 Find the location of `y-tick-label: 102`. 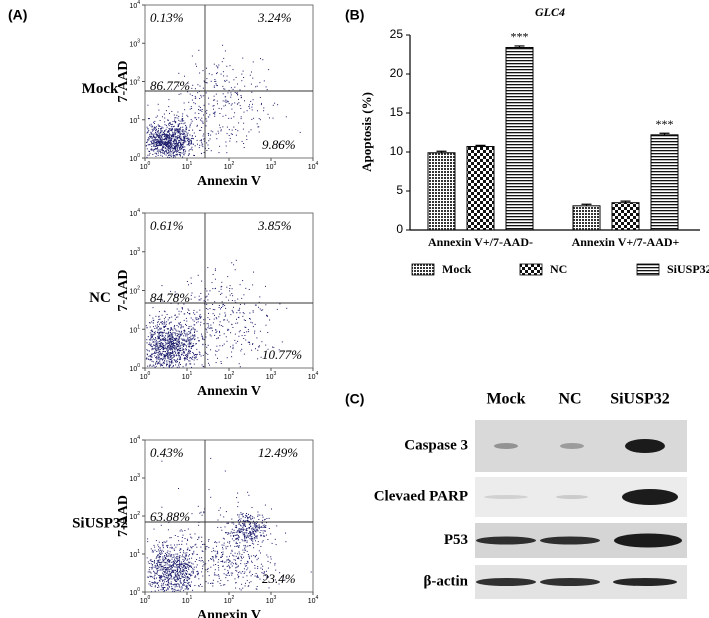

y-tick-label: 102 is located at coordinates (134, 291).